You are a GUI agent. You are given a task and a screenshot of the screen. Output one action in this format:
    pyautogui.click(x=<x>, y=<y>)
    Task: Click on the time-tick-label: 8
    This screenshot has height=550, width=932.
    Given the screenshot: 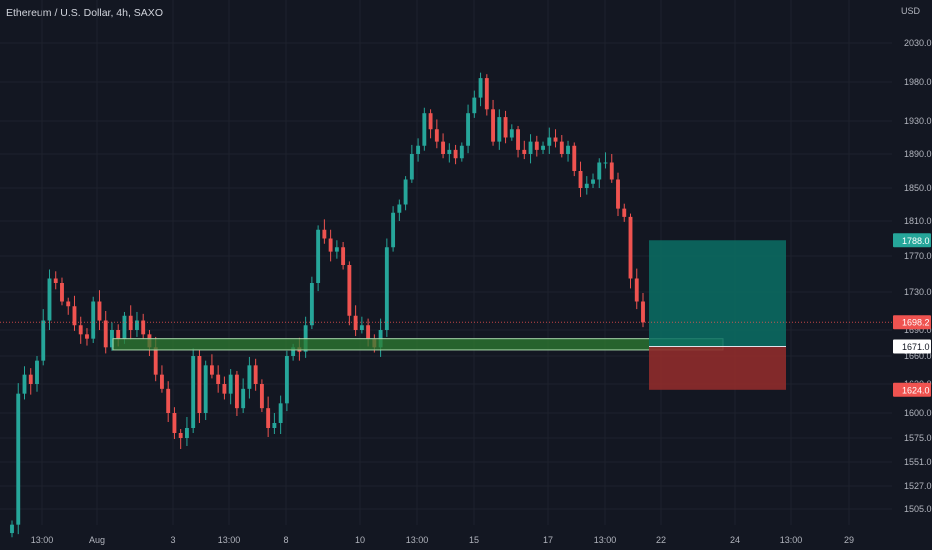 What is the action you would take?
    pyautogui.click(x=285, y=540)
    